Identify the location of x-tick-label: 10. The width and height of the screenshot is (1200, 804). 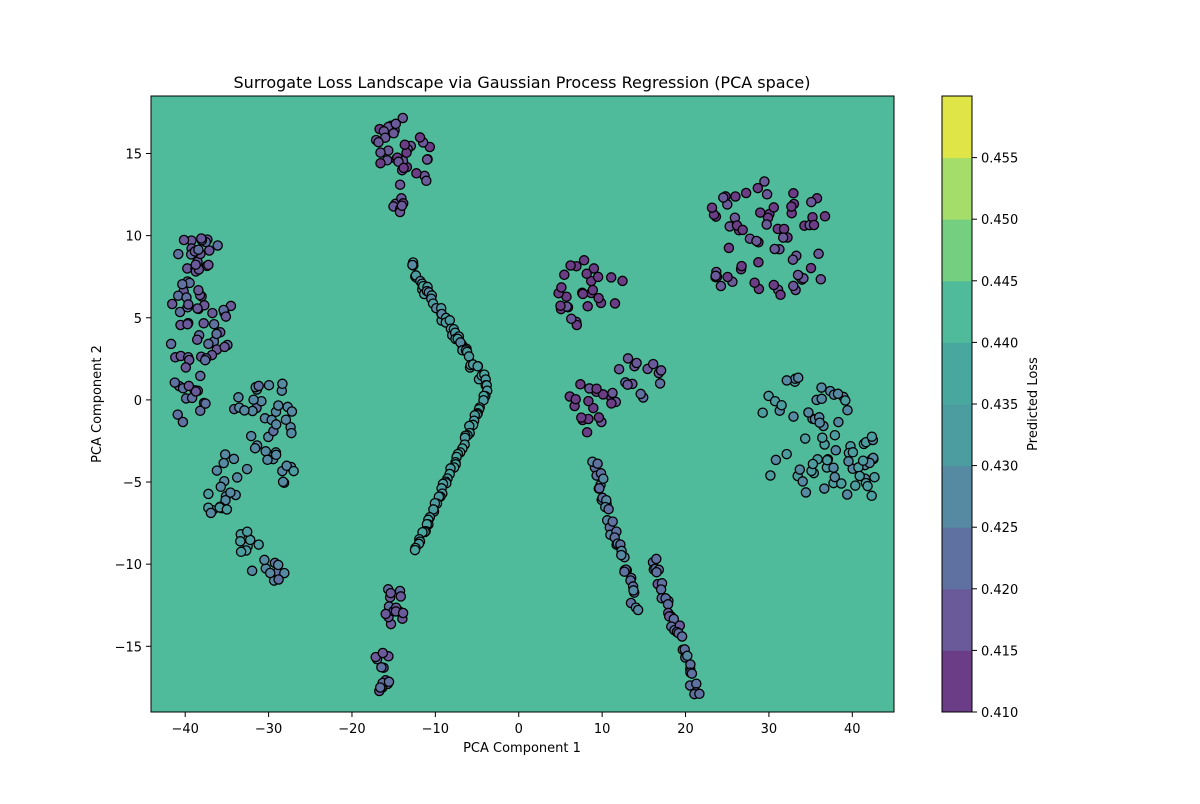
(602, 729).